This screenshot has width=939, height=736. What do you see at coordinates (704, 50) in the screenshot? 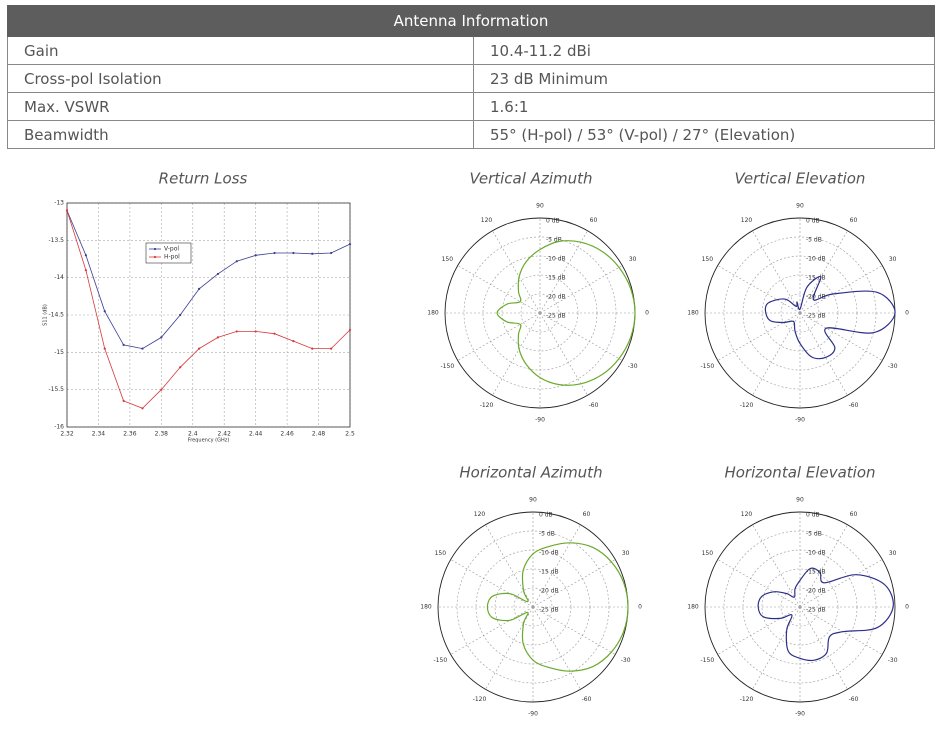
I see `cell: 10.4-11.2 dBi` at bounding box center [704, 50].